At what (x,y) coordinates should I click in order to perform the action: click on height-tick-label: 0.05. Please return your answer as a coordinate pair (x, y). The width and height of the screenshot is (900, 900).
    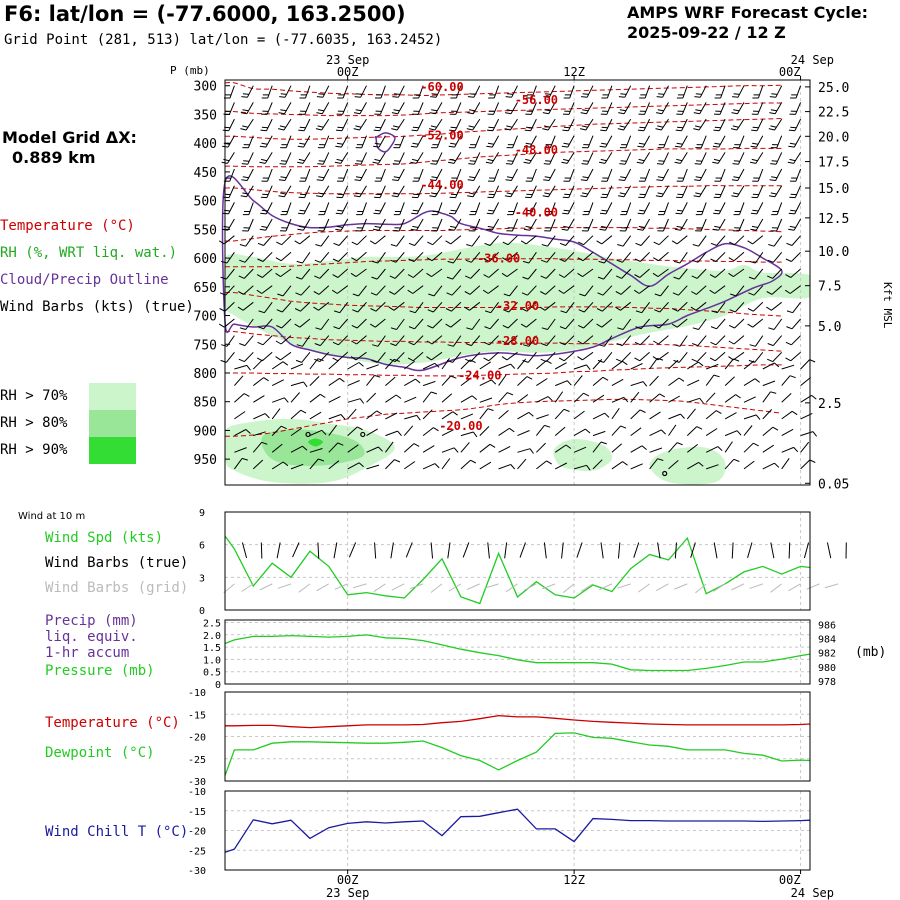
    Looking at the image, I should click on (833, 484).